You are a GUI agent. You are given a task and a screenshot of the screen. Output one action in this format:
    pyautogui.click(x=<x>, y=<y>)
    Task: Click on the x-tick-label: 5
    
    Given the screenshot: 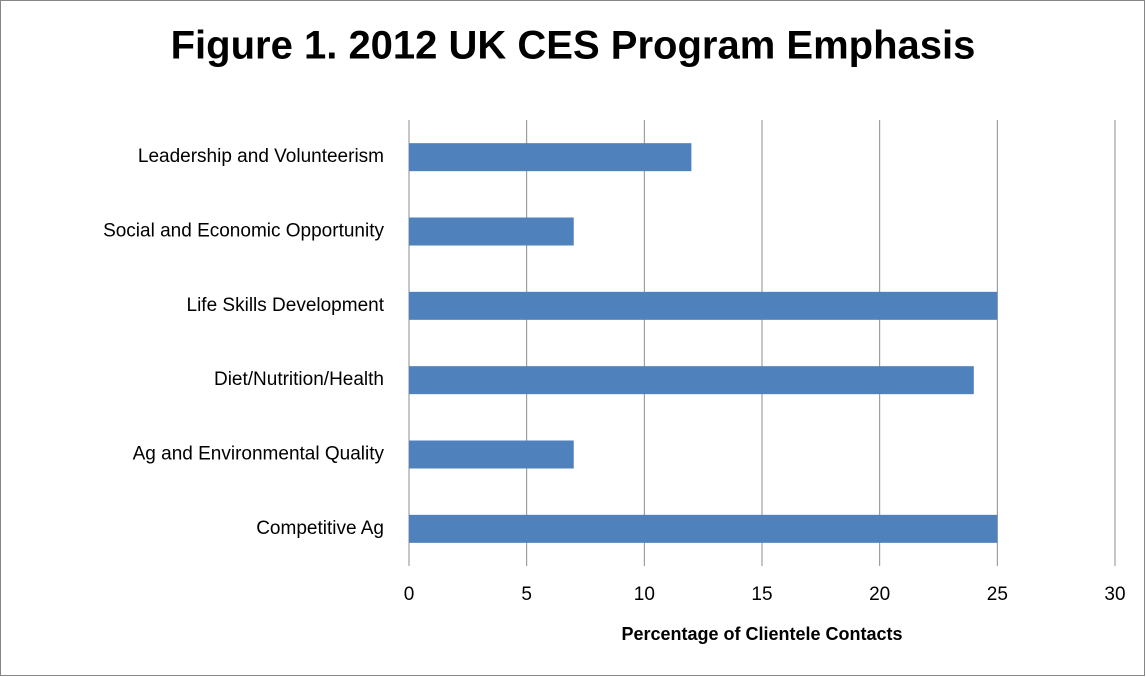 What is the action you would take?
    pyautogui.click(x=526, y=594)
    